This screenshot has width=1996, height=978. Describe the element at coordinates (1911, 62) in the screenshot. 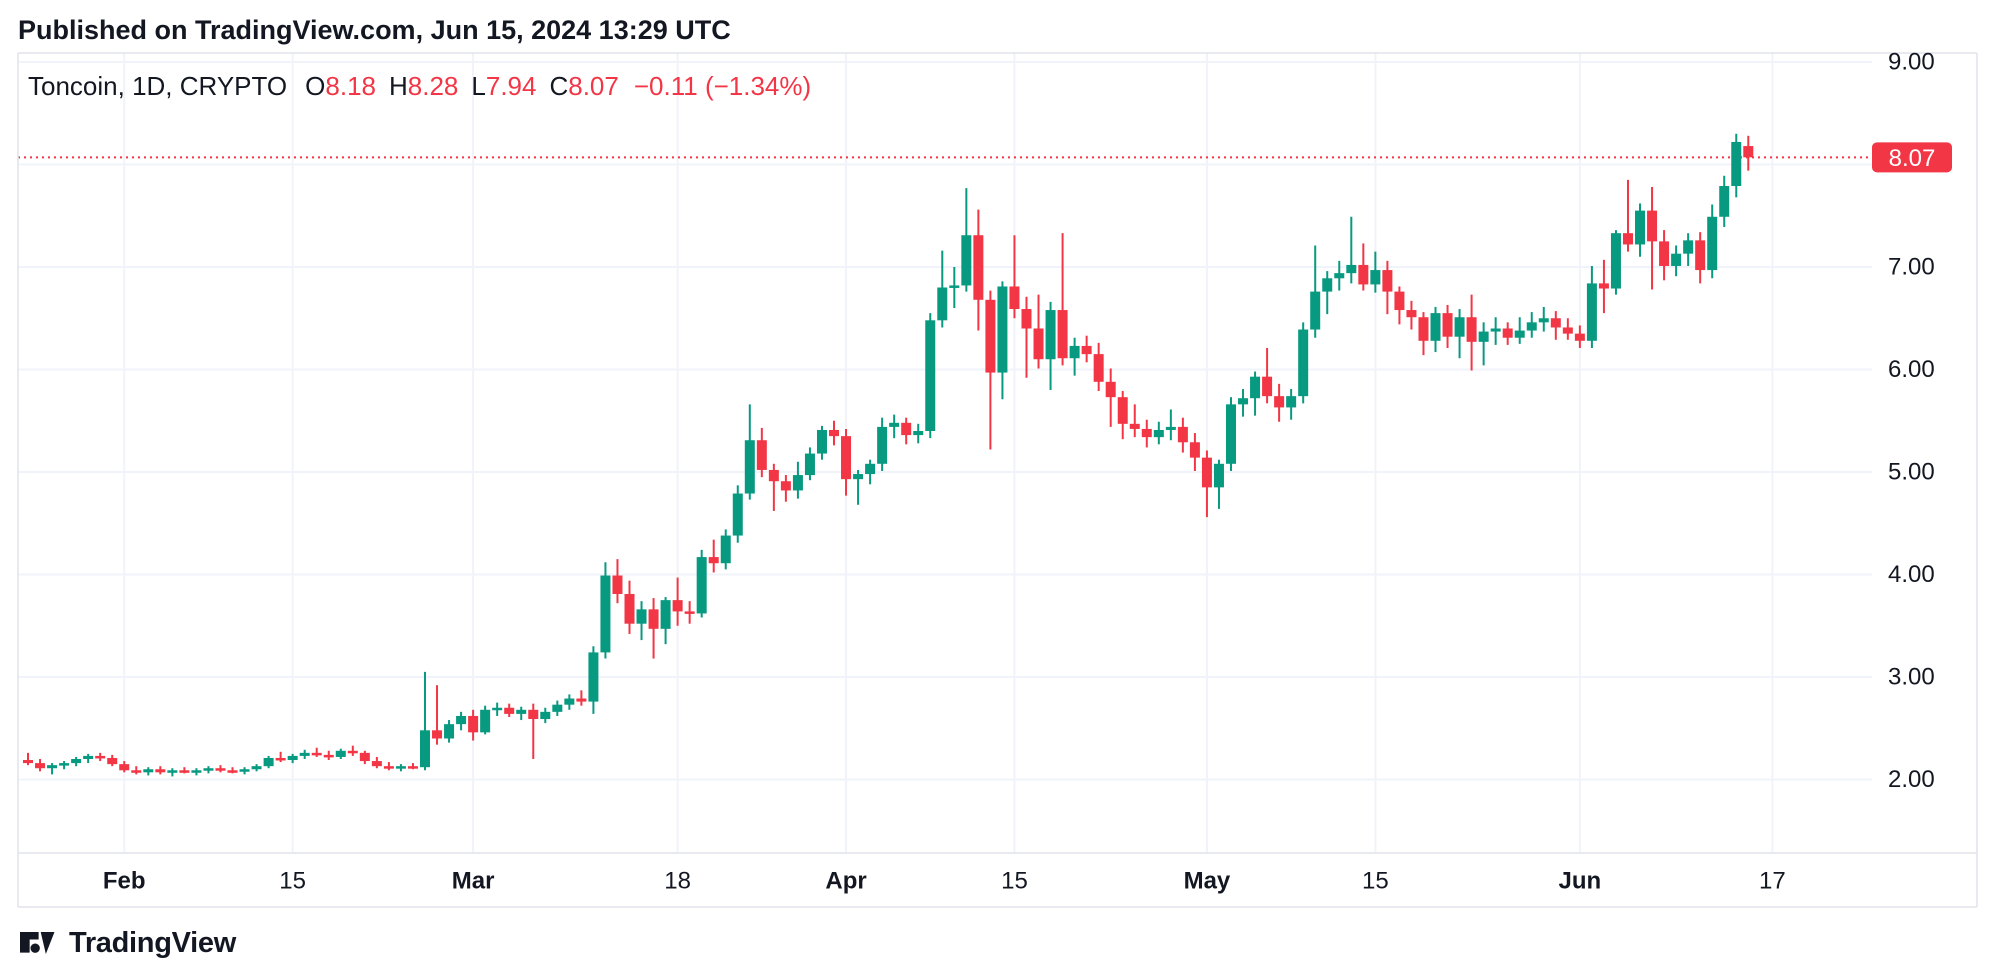

I see `price-tick-label: 9.00` at that location.